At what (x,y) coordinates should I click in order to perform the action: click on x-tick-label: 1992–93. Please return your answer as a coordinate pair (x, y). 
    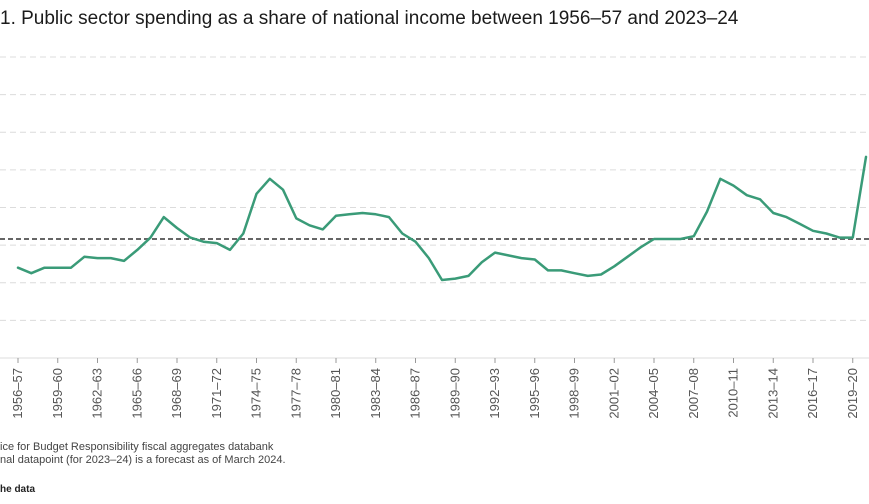
    Looking at the image, I should click on (494, 393).